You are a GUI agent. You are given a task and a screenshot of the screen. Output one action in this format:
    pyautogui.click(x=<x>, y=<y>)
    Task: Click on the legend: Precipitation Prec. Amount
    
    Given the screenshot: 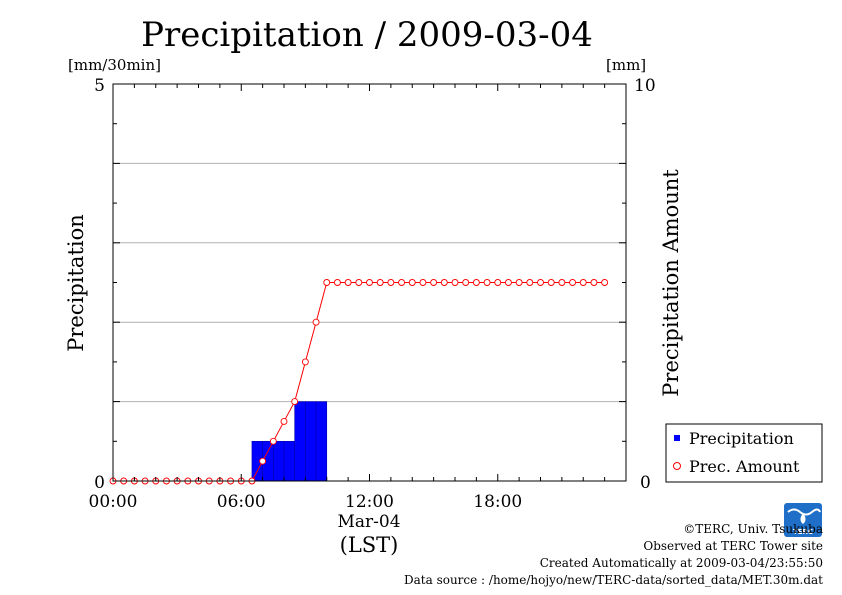 What is the action you would take?
    pyautogui.click(x=744, y=453)
    